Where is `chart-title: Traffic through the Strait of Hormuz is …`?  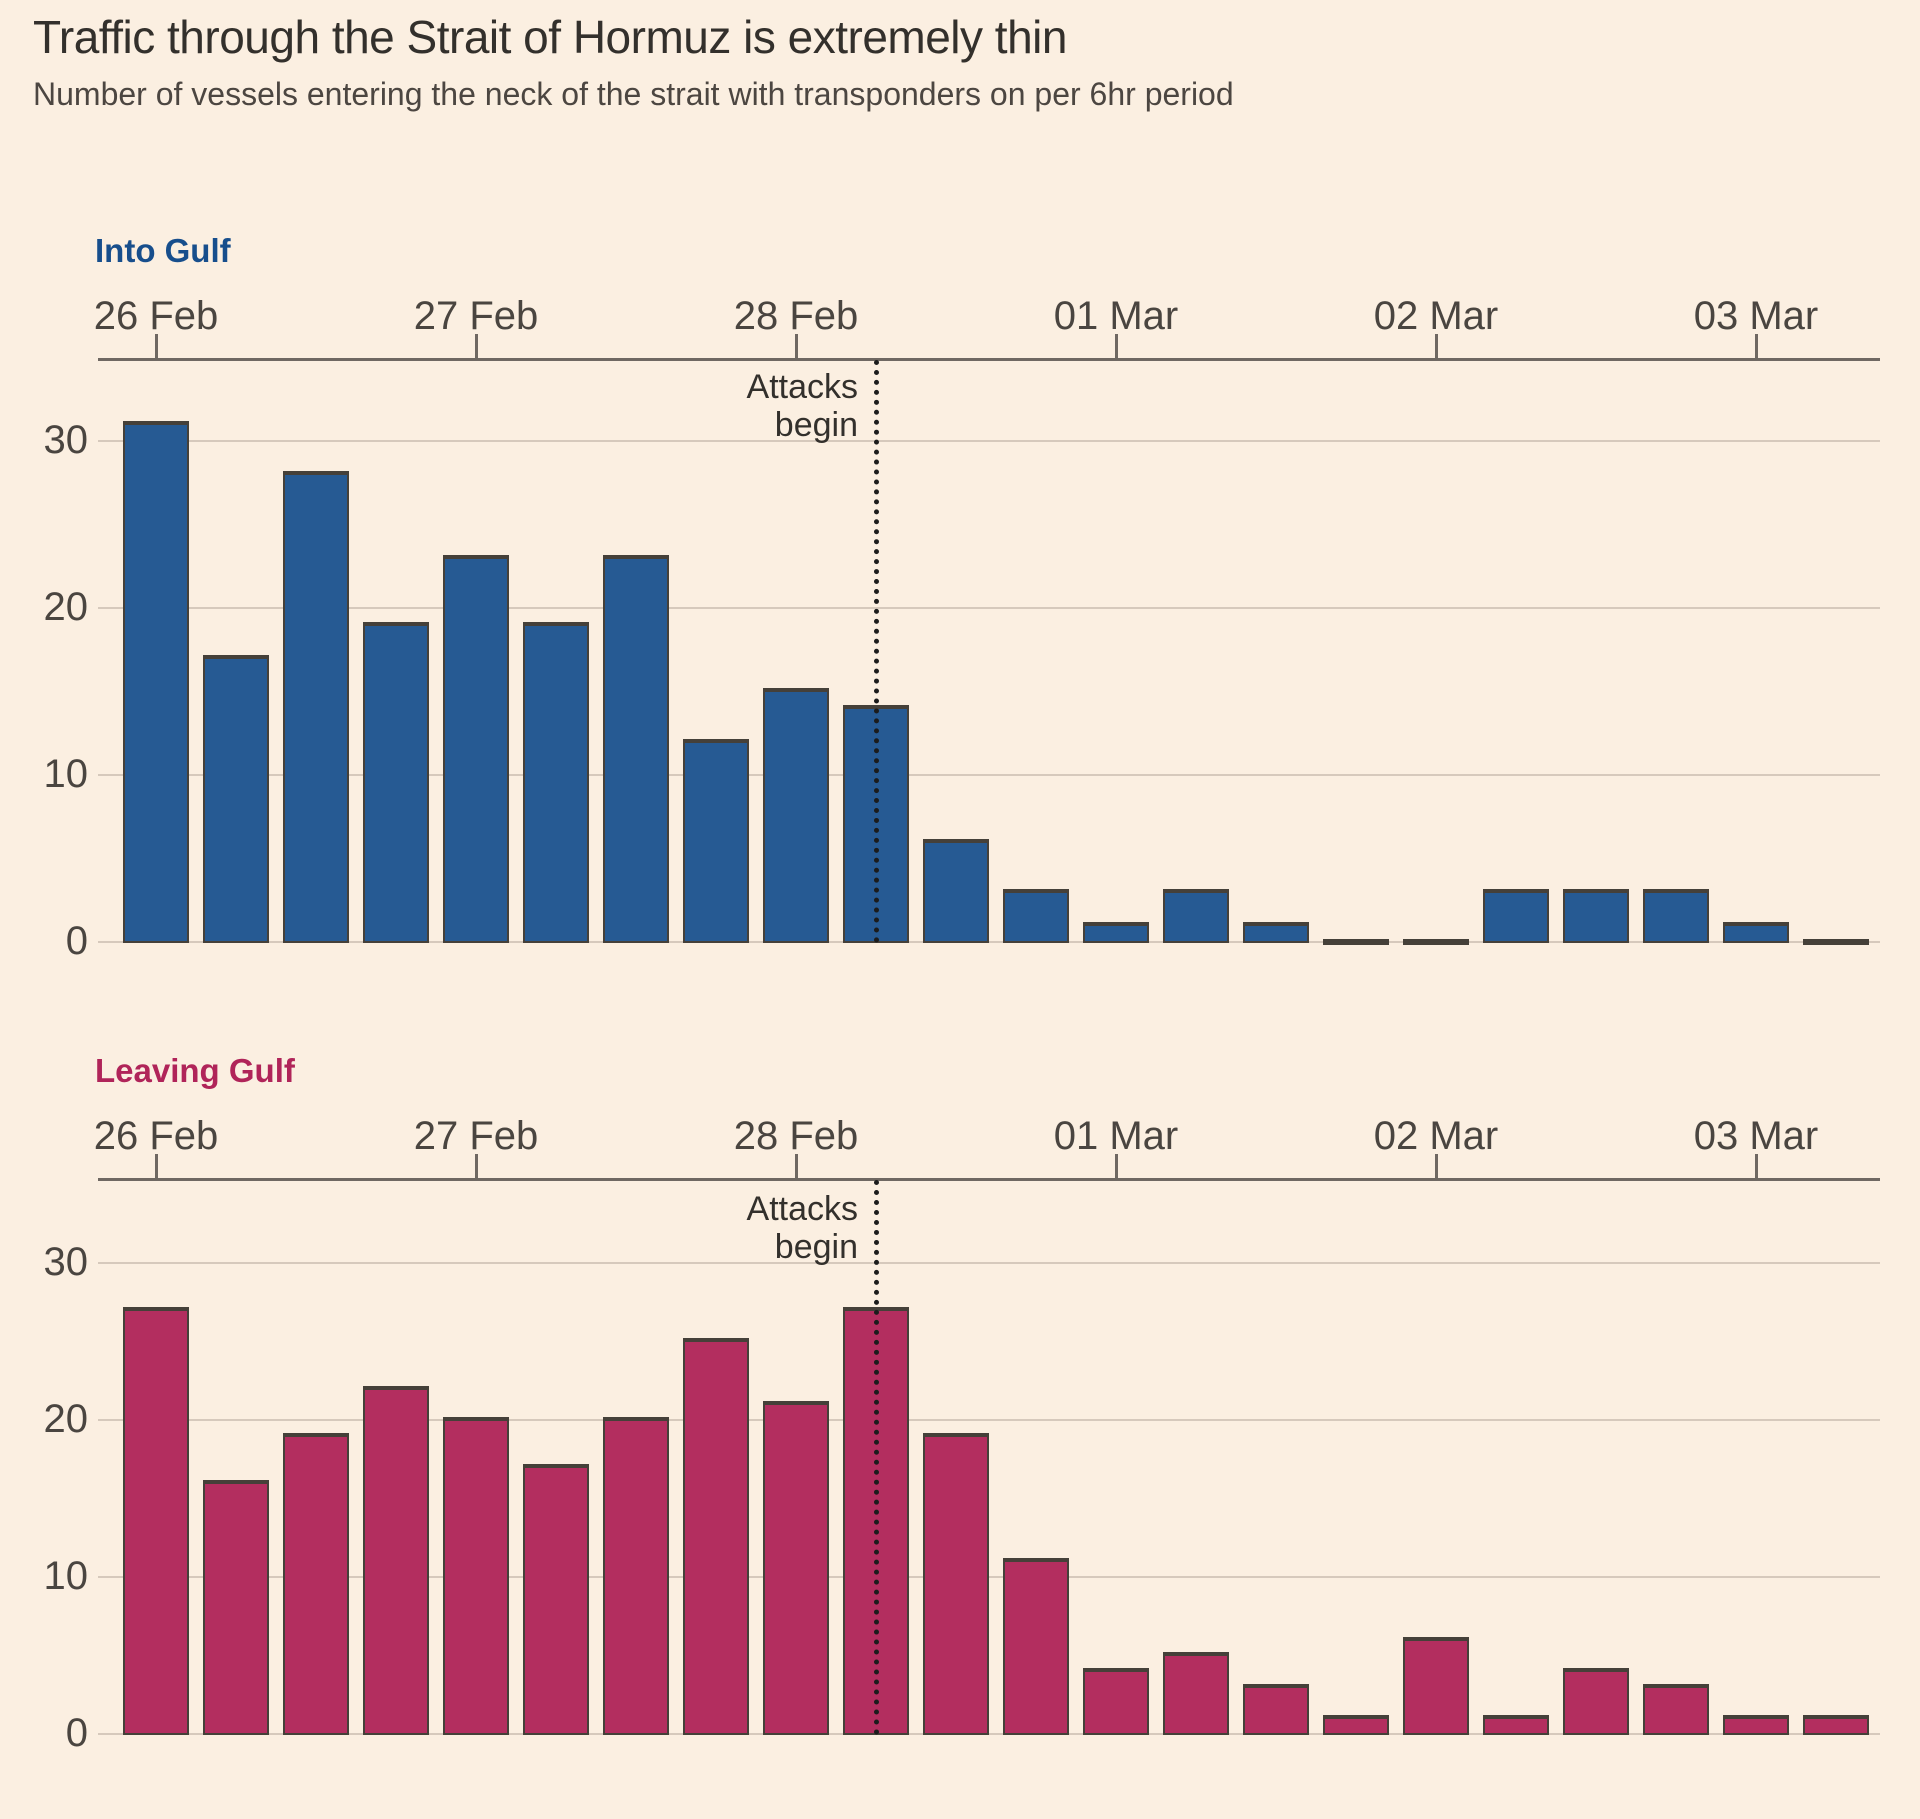 chart-title: Traffic through the Strait of Hormuz is … is located at coordinates (550, 37).